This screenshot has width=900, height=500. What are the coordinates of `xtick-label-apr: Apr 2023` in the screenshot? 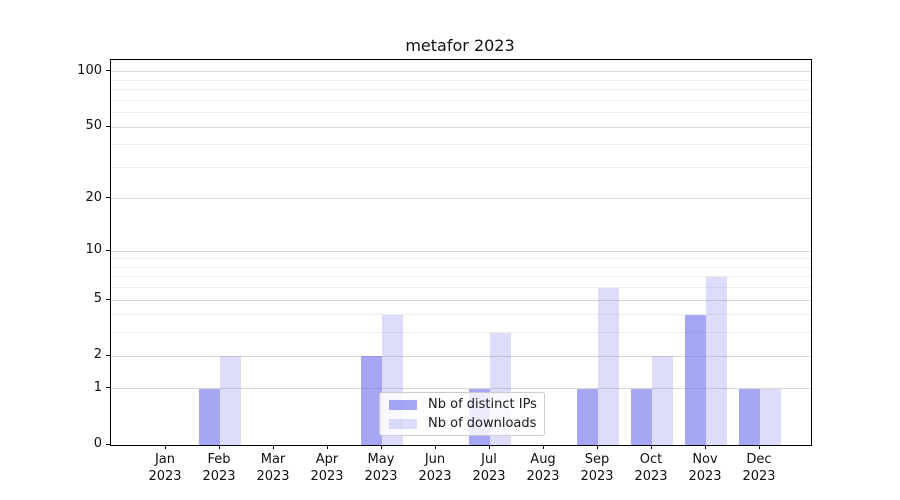 It's located at (327, 468).